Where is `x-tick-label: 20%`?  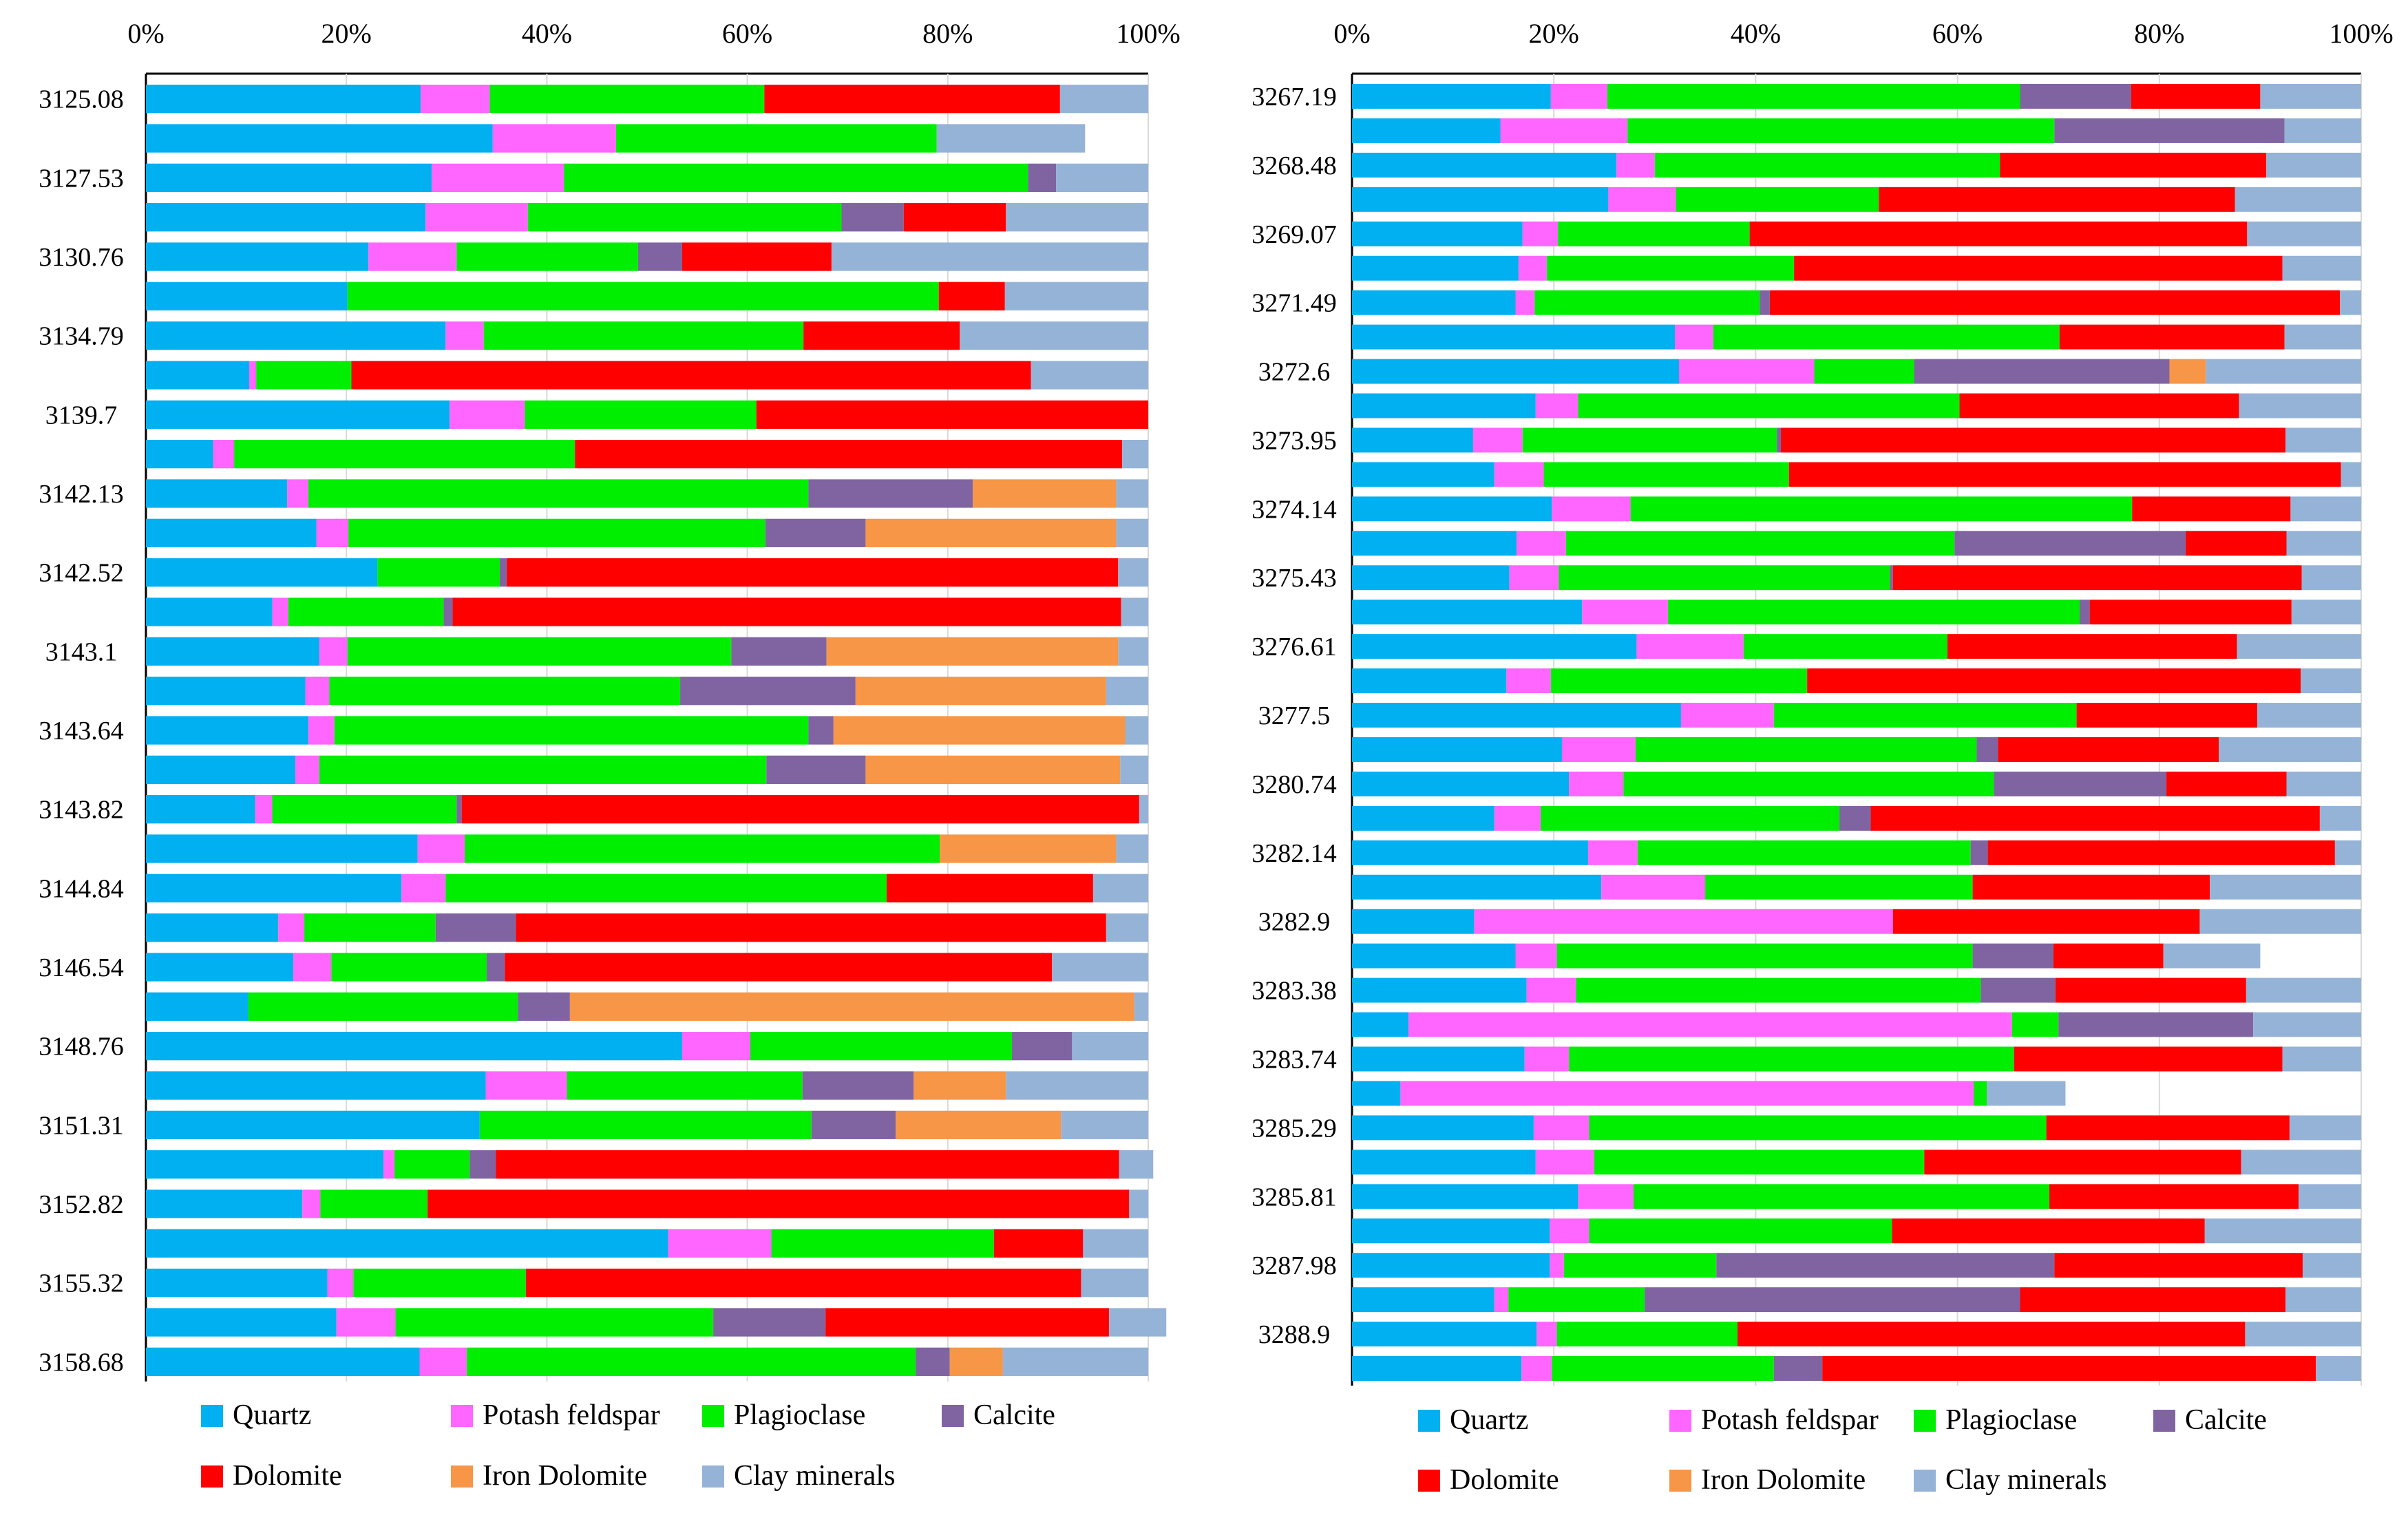
x-tick-label: 20% is located at coordinates (347, 33).